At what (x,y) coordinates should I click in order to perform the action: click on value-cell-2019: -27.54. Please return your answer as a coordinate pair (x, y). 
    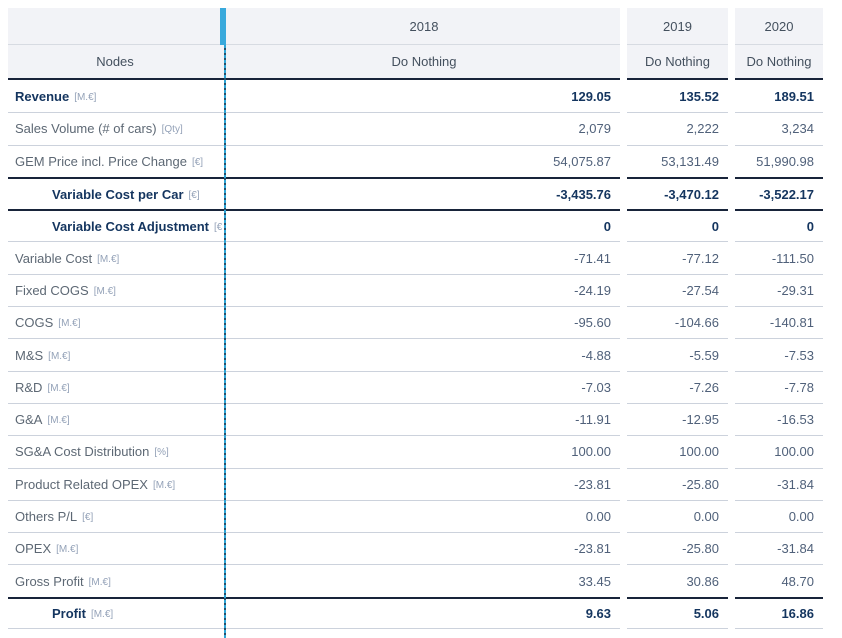
    Looking at the image, I should click on (677, 290).